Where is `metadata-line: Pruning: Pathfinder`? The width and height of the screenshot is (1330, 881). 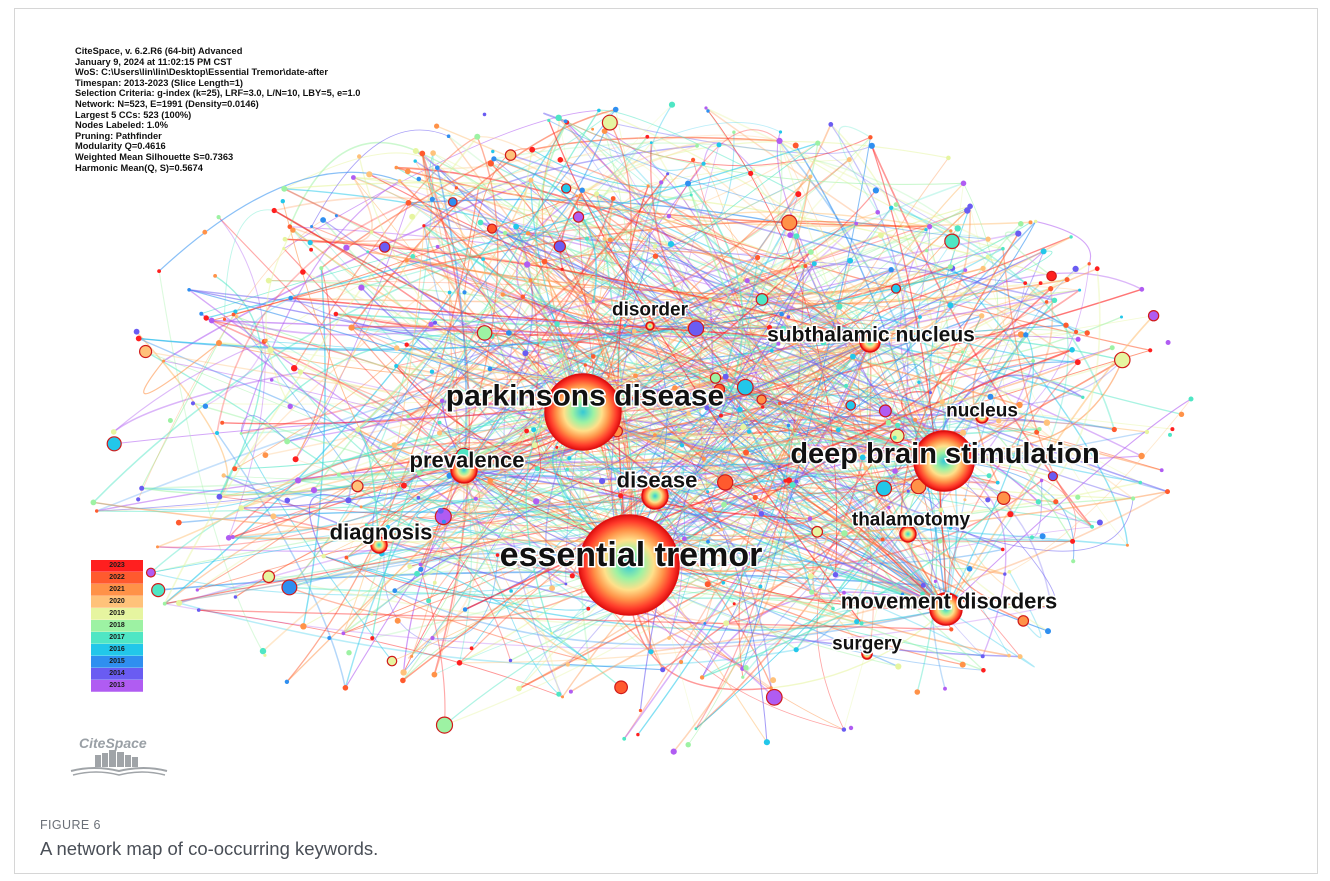
metadata-line: Pruning: Pathfinder is located at coordinates (118, 135).